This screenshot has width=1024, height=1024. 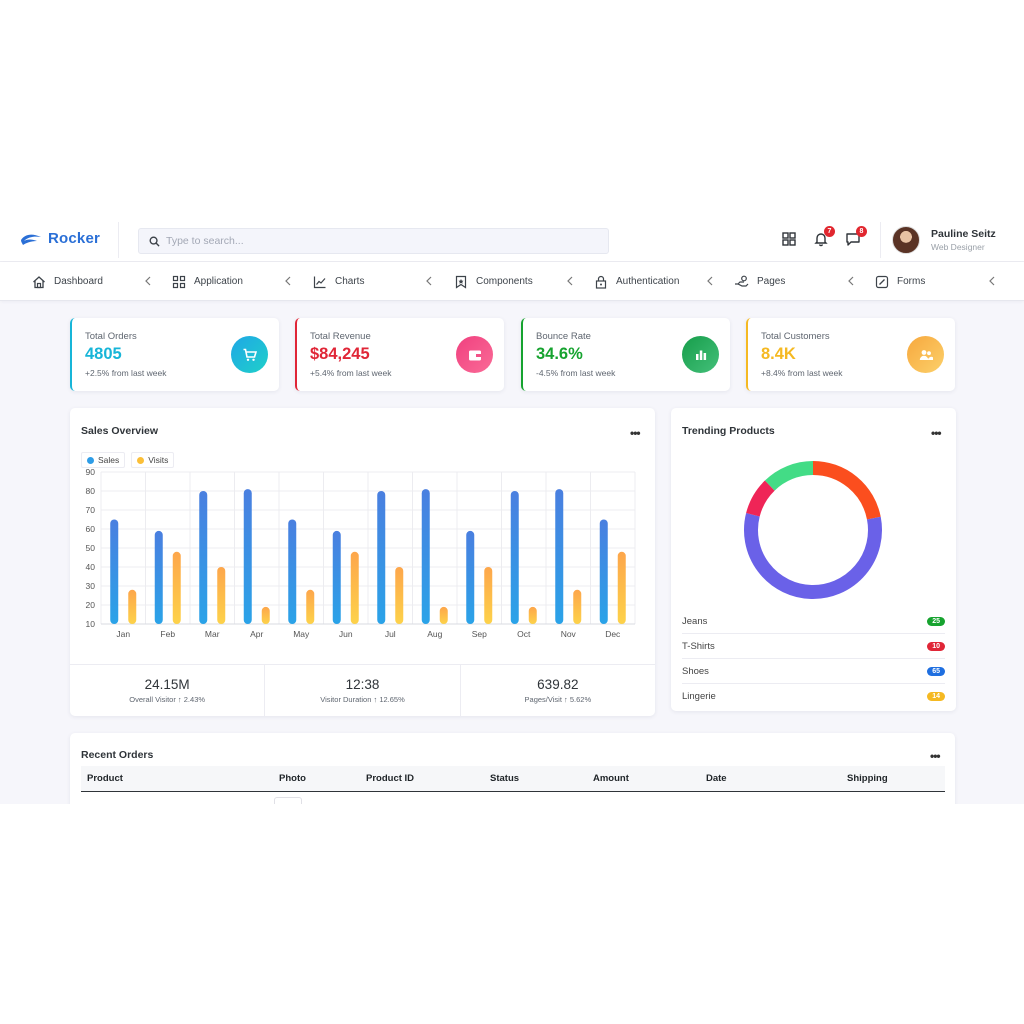 I want to click on product-name: T-Shirts, so click(x=698, y=646).